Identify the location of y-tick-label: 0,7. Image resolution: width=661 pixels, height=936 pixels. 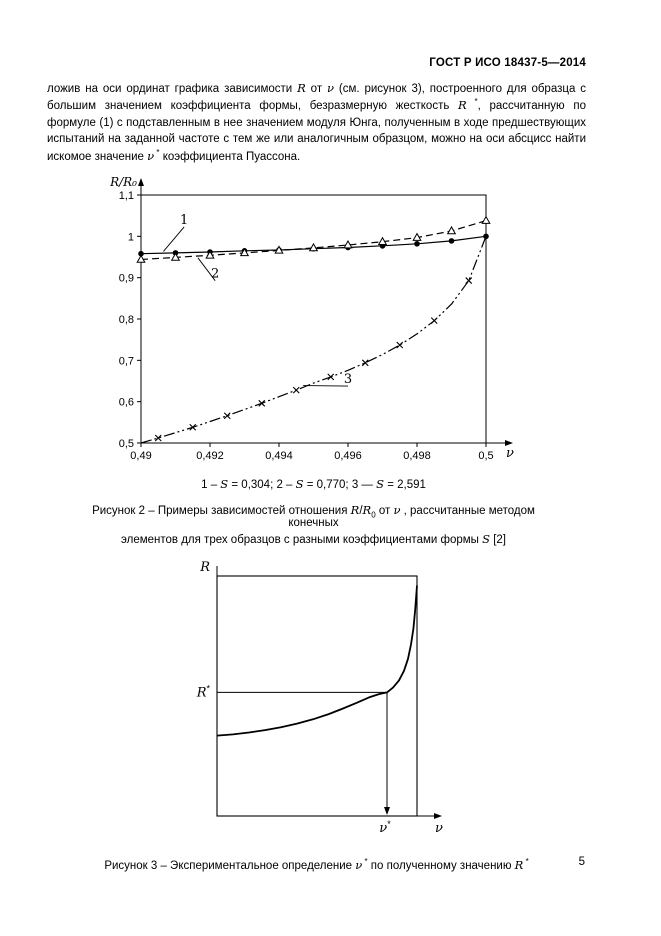
(126, 362).